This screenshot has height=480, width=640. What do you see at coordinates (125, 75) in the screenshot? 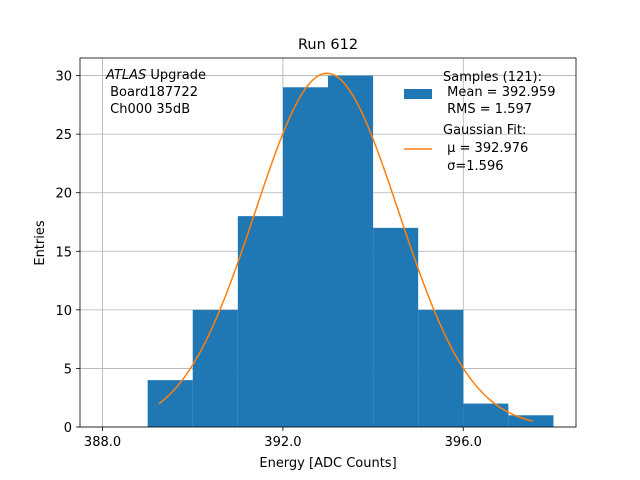
I see `annotation-atlas: ATLAS` at bounding box center [125, 75].